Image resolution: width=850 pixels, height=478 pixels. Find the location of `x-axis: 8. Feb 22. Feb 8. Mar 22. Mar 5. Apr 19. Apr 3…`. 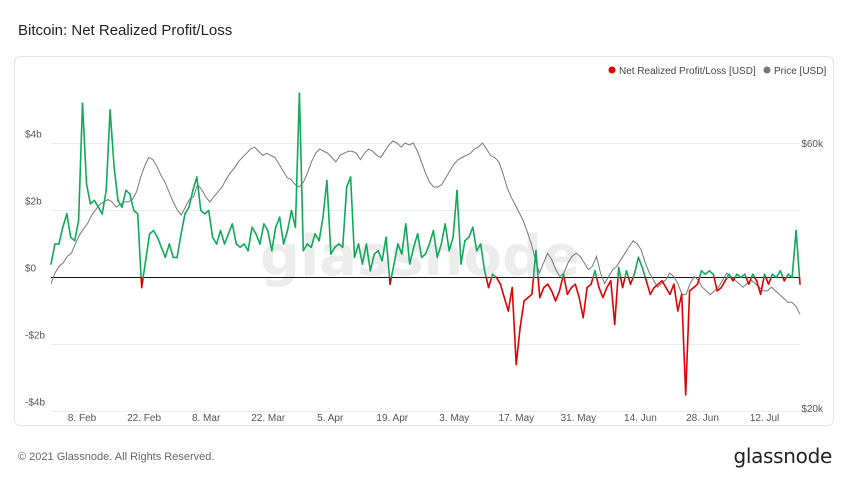

x-axis: 8. Feb 22. Feb 8. Mar 22. Mar 5. Apr 19. Apr 3… is located at coordinates (423, 418).